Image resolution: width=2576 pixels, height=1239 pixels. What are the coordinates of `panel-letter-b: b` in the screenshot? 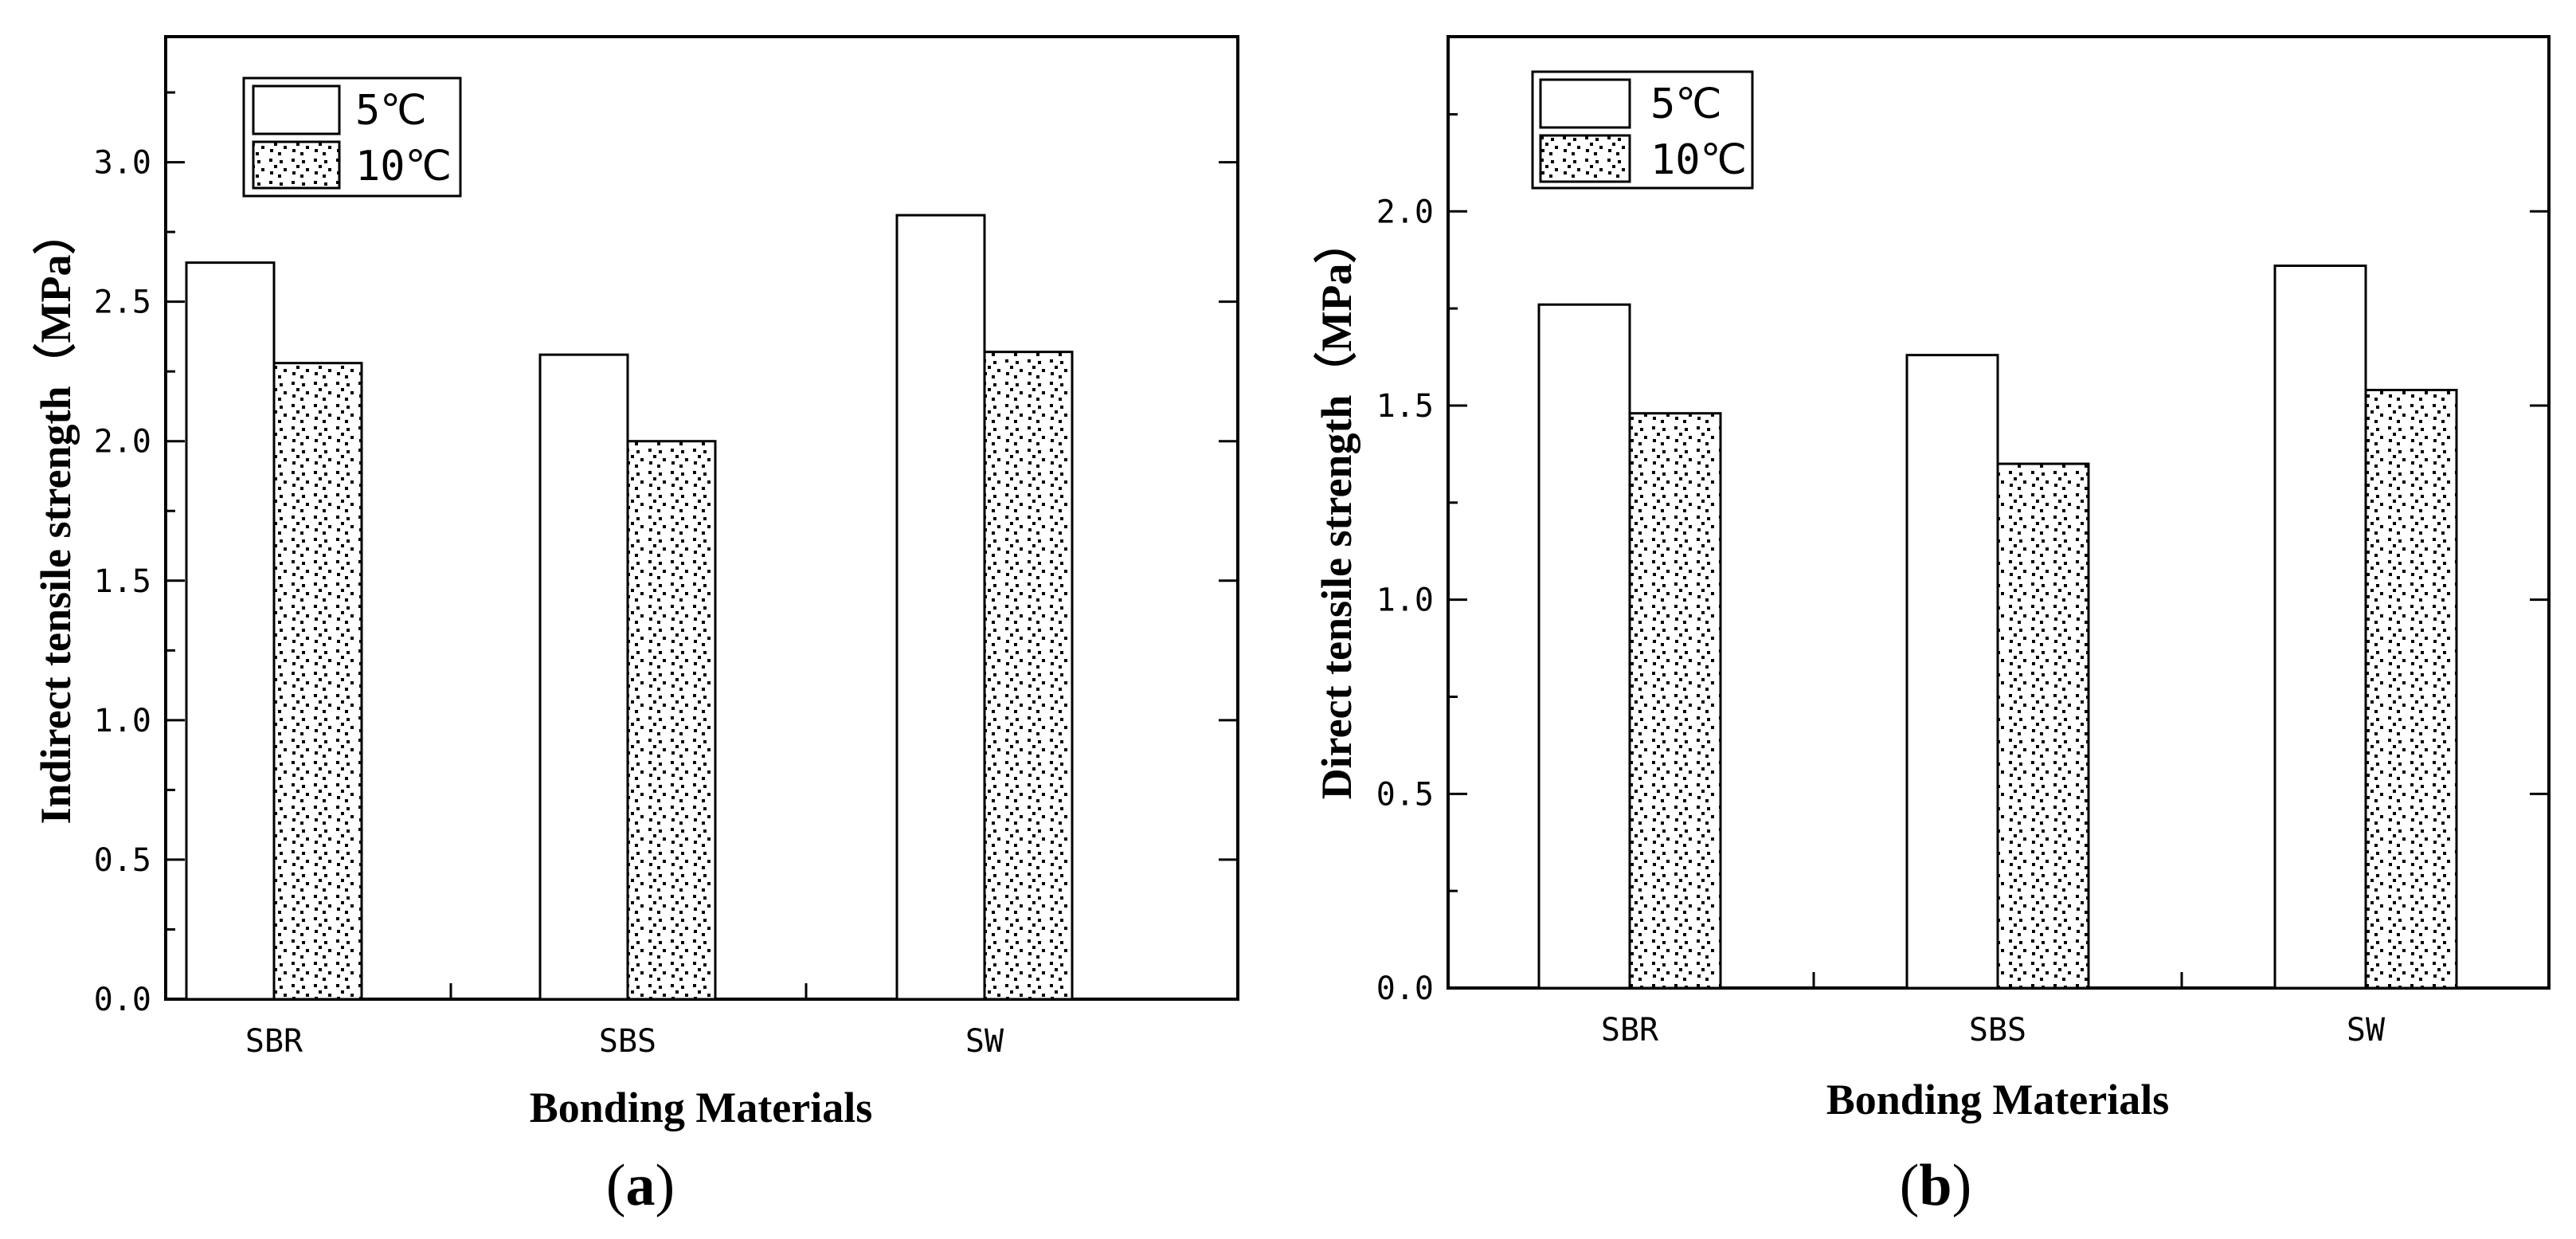 It's located at (1935, 1185).